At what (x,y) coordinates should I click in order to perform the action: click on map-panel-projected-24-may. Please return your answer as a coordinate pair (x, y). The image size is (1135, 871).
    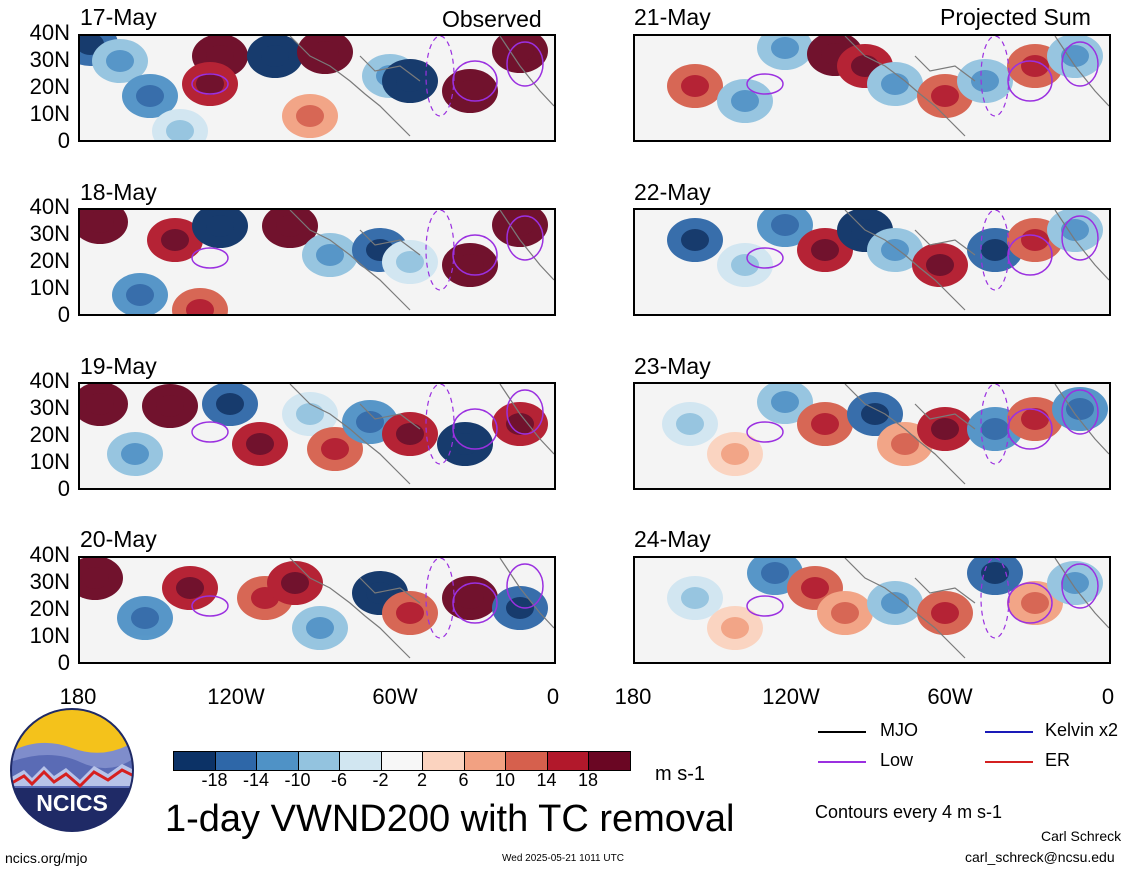
    Looking at the image, I should click on (872, 610).